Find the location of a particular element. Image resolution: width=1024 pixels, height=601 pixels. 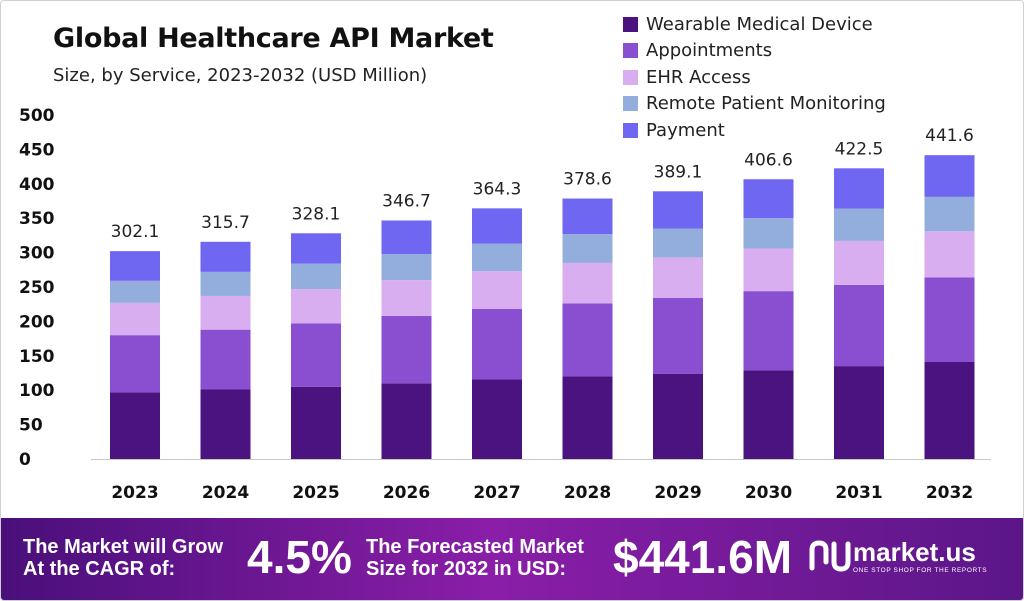

bar-segment-wearable-2028 is located at coordinates (587, 417).